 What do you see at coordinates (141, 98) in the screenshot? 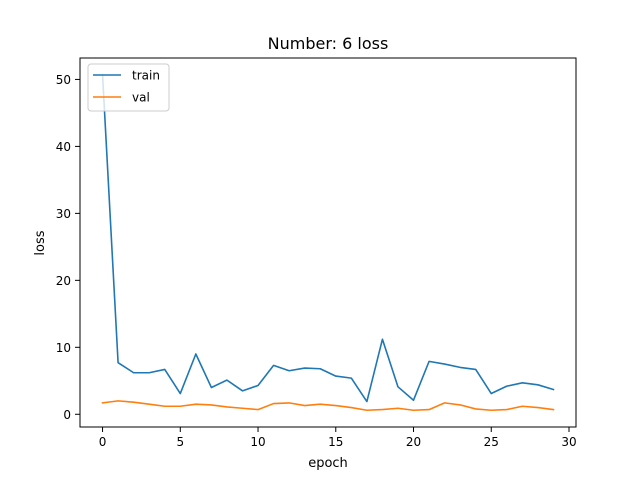
I see `legend-label-val: val` at bounding box center [141, 98].